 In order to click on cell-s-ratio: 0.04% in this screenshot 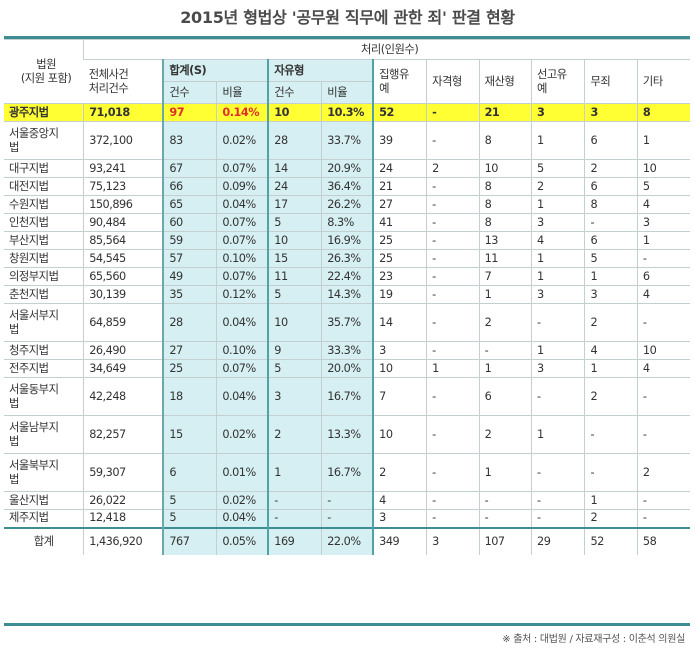, I will do `click(242, 204)`.